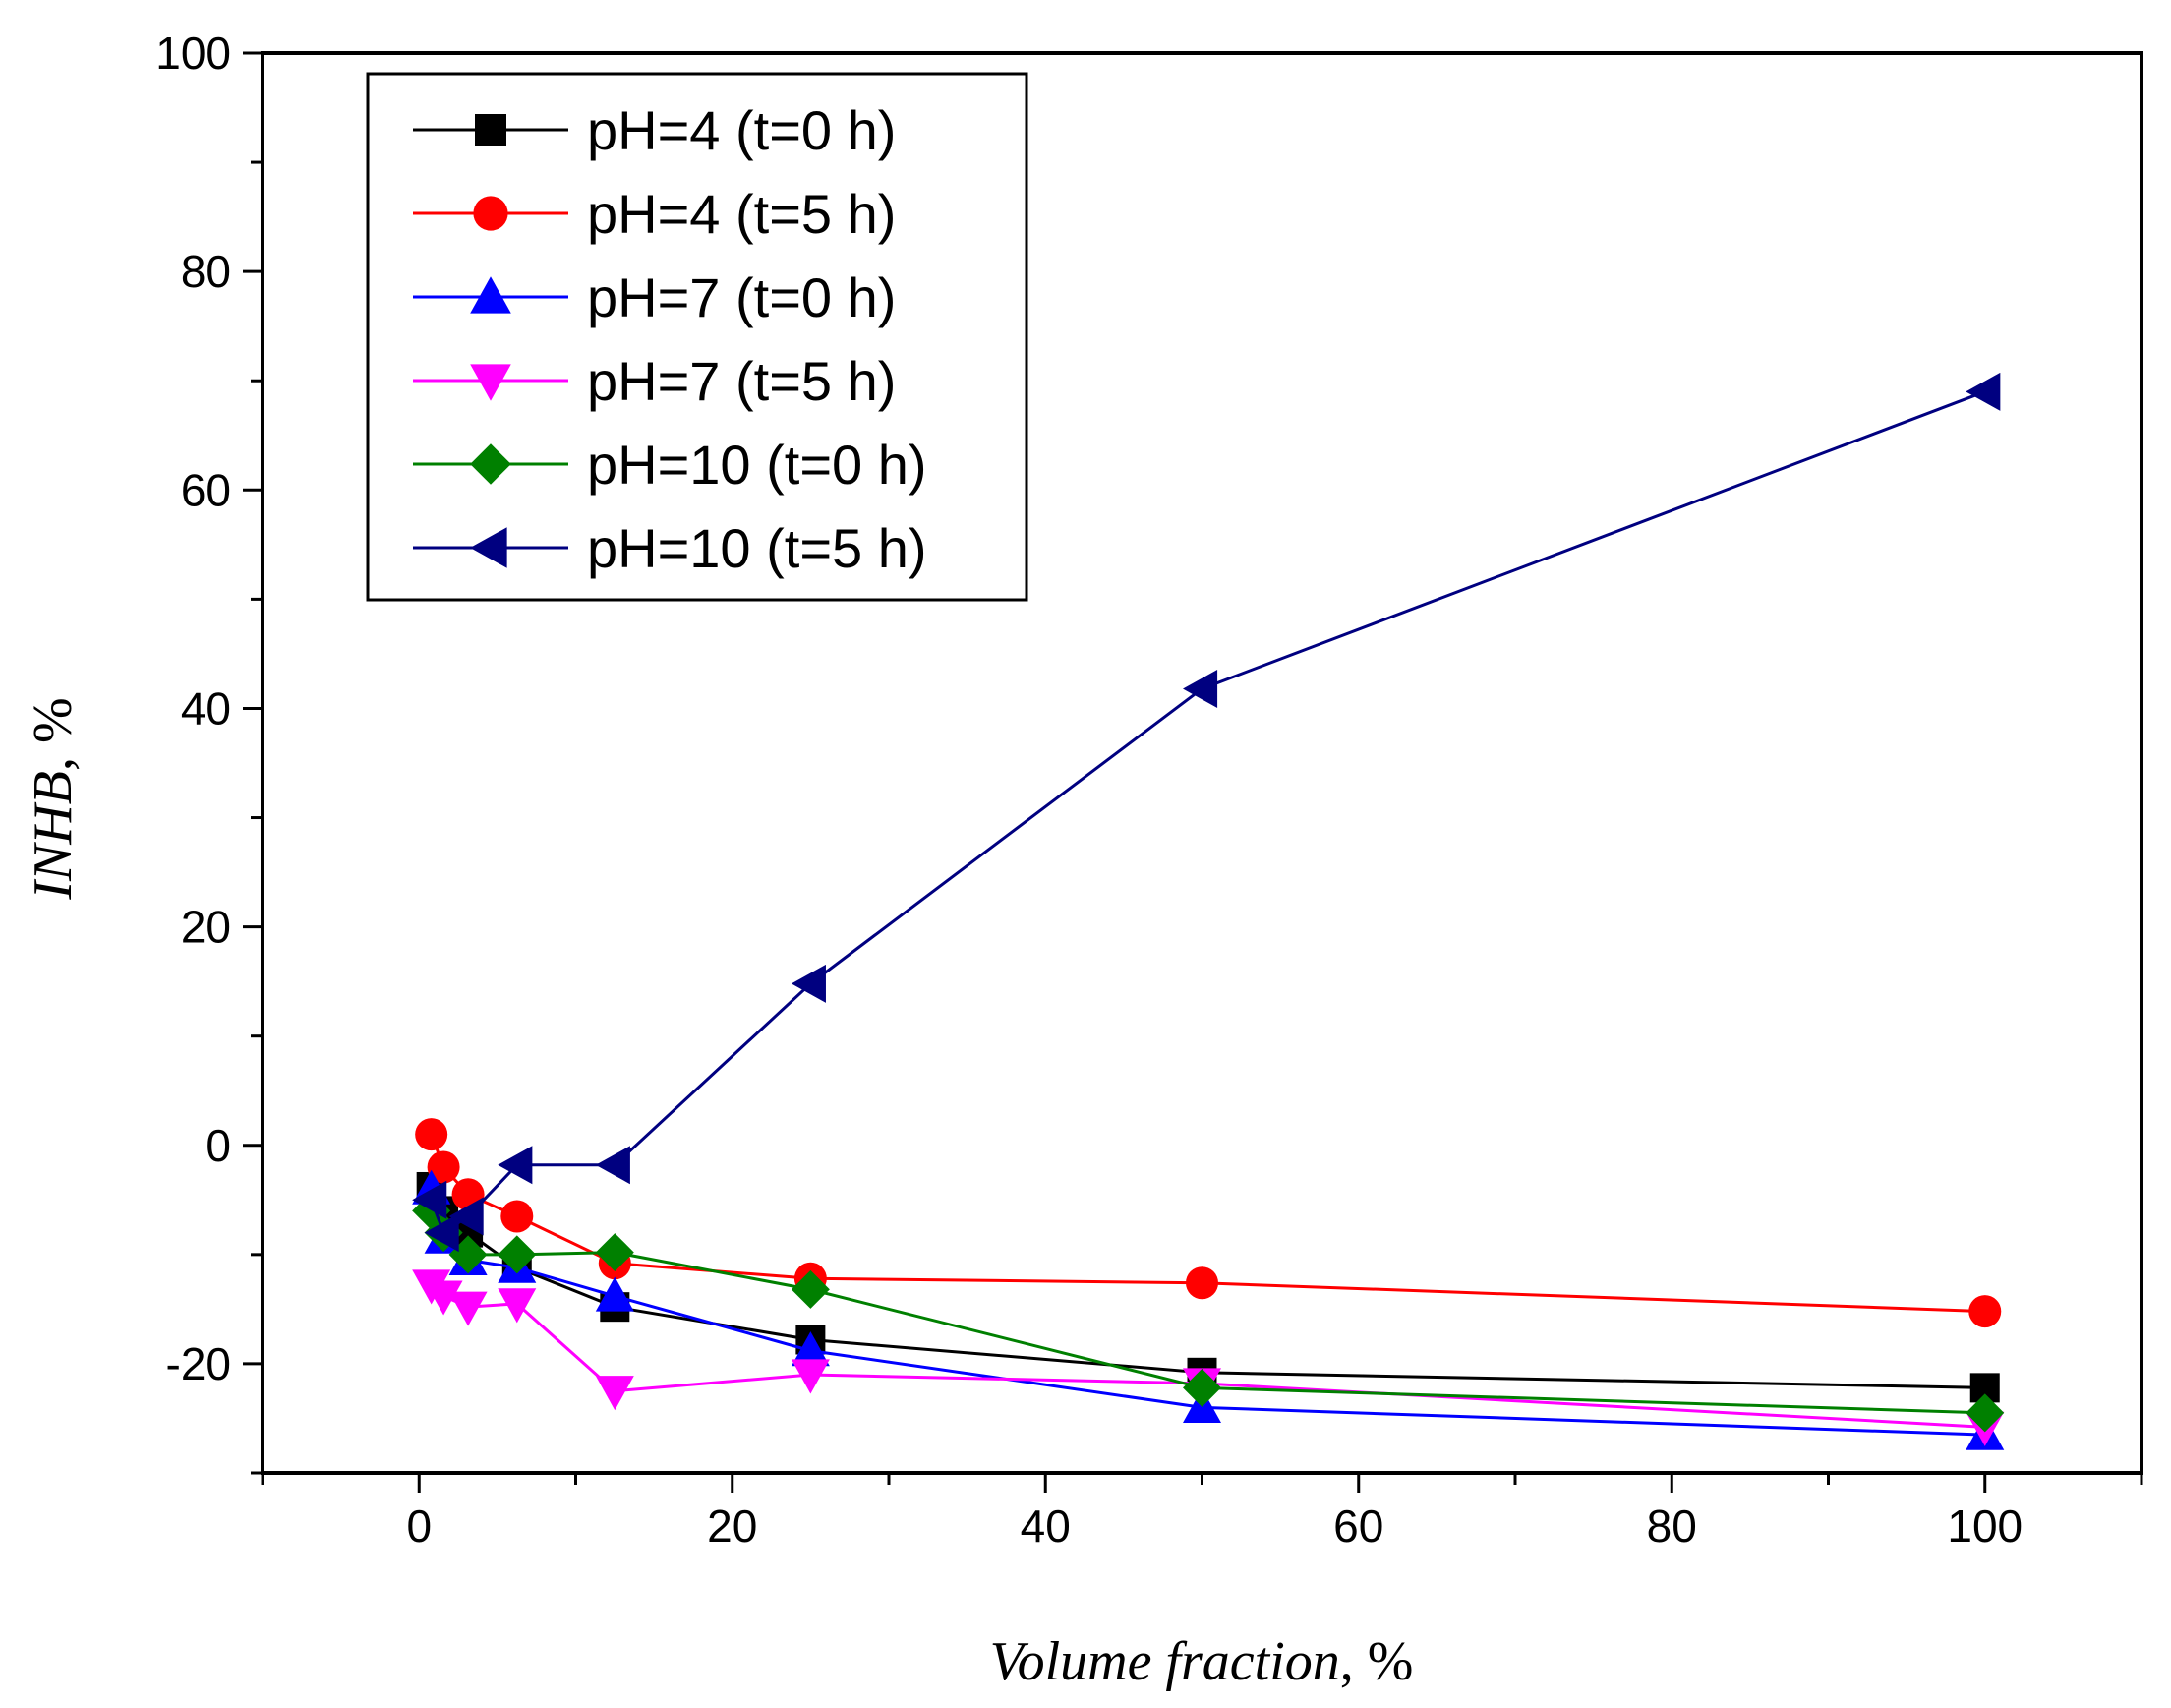 The image size is (2171, 1708). What do you see at coordinates (53, 836) in the screenshot?
I see `y-axis-title-italic: INHB` at bounding box center [53, 836].